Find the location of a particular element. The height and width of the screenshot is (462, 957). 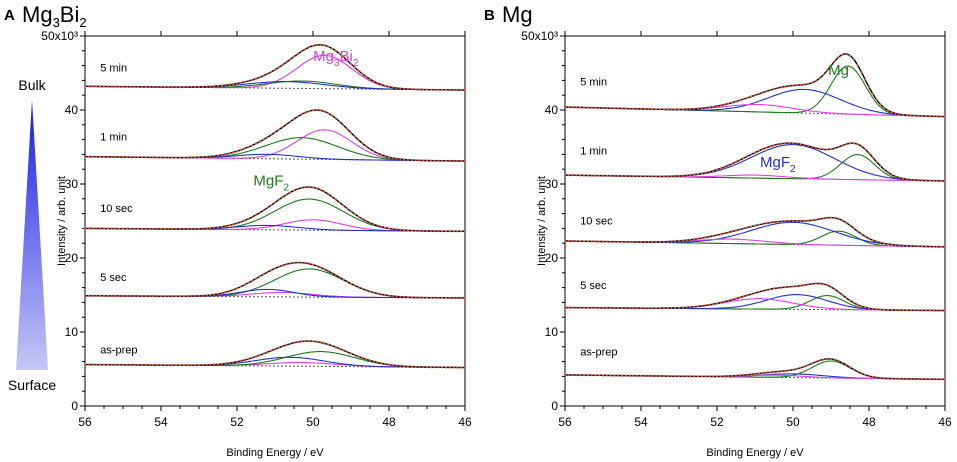

y-tick-label: 50x10³ is located at coordinates (539, 36).